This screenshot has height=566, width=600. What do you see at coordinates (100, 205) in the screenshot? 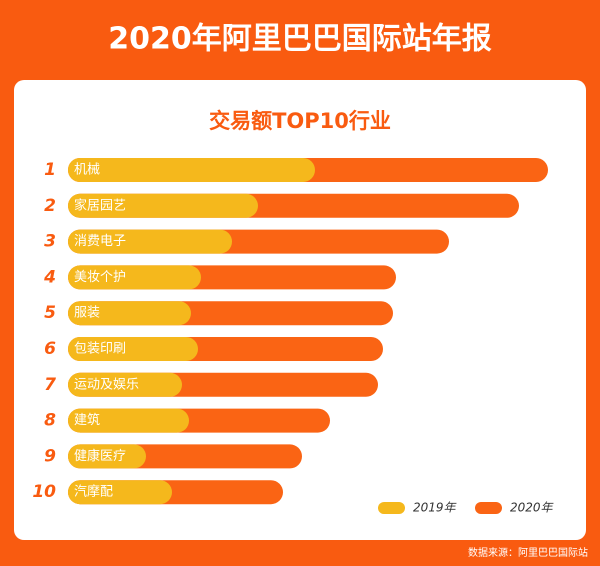
I see `category-label: 家居园艺` at bounding box center [100, 205].